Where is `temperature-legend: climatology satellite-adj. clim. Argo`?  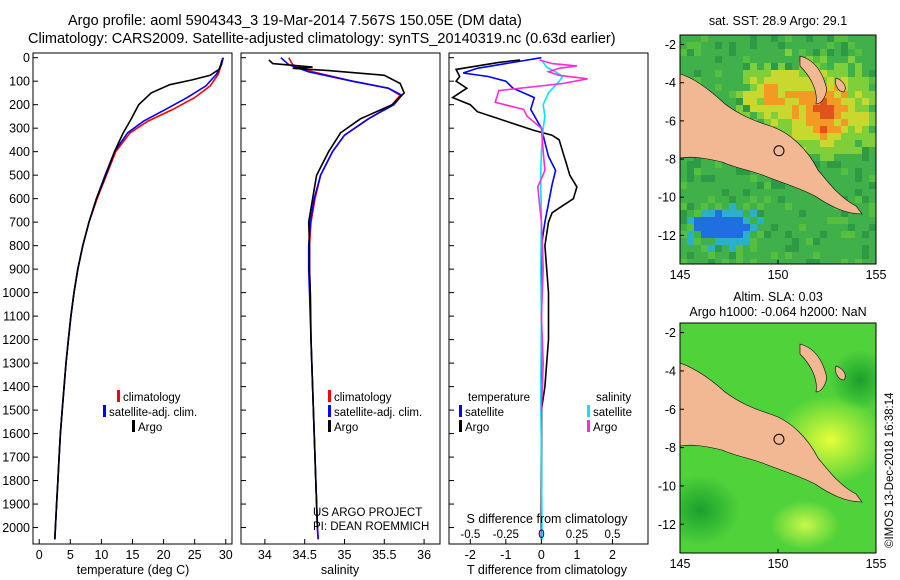 temperature-legend: climatology satellite-adj. clim. Argo is located at coordinates (150, 412).